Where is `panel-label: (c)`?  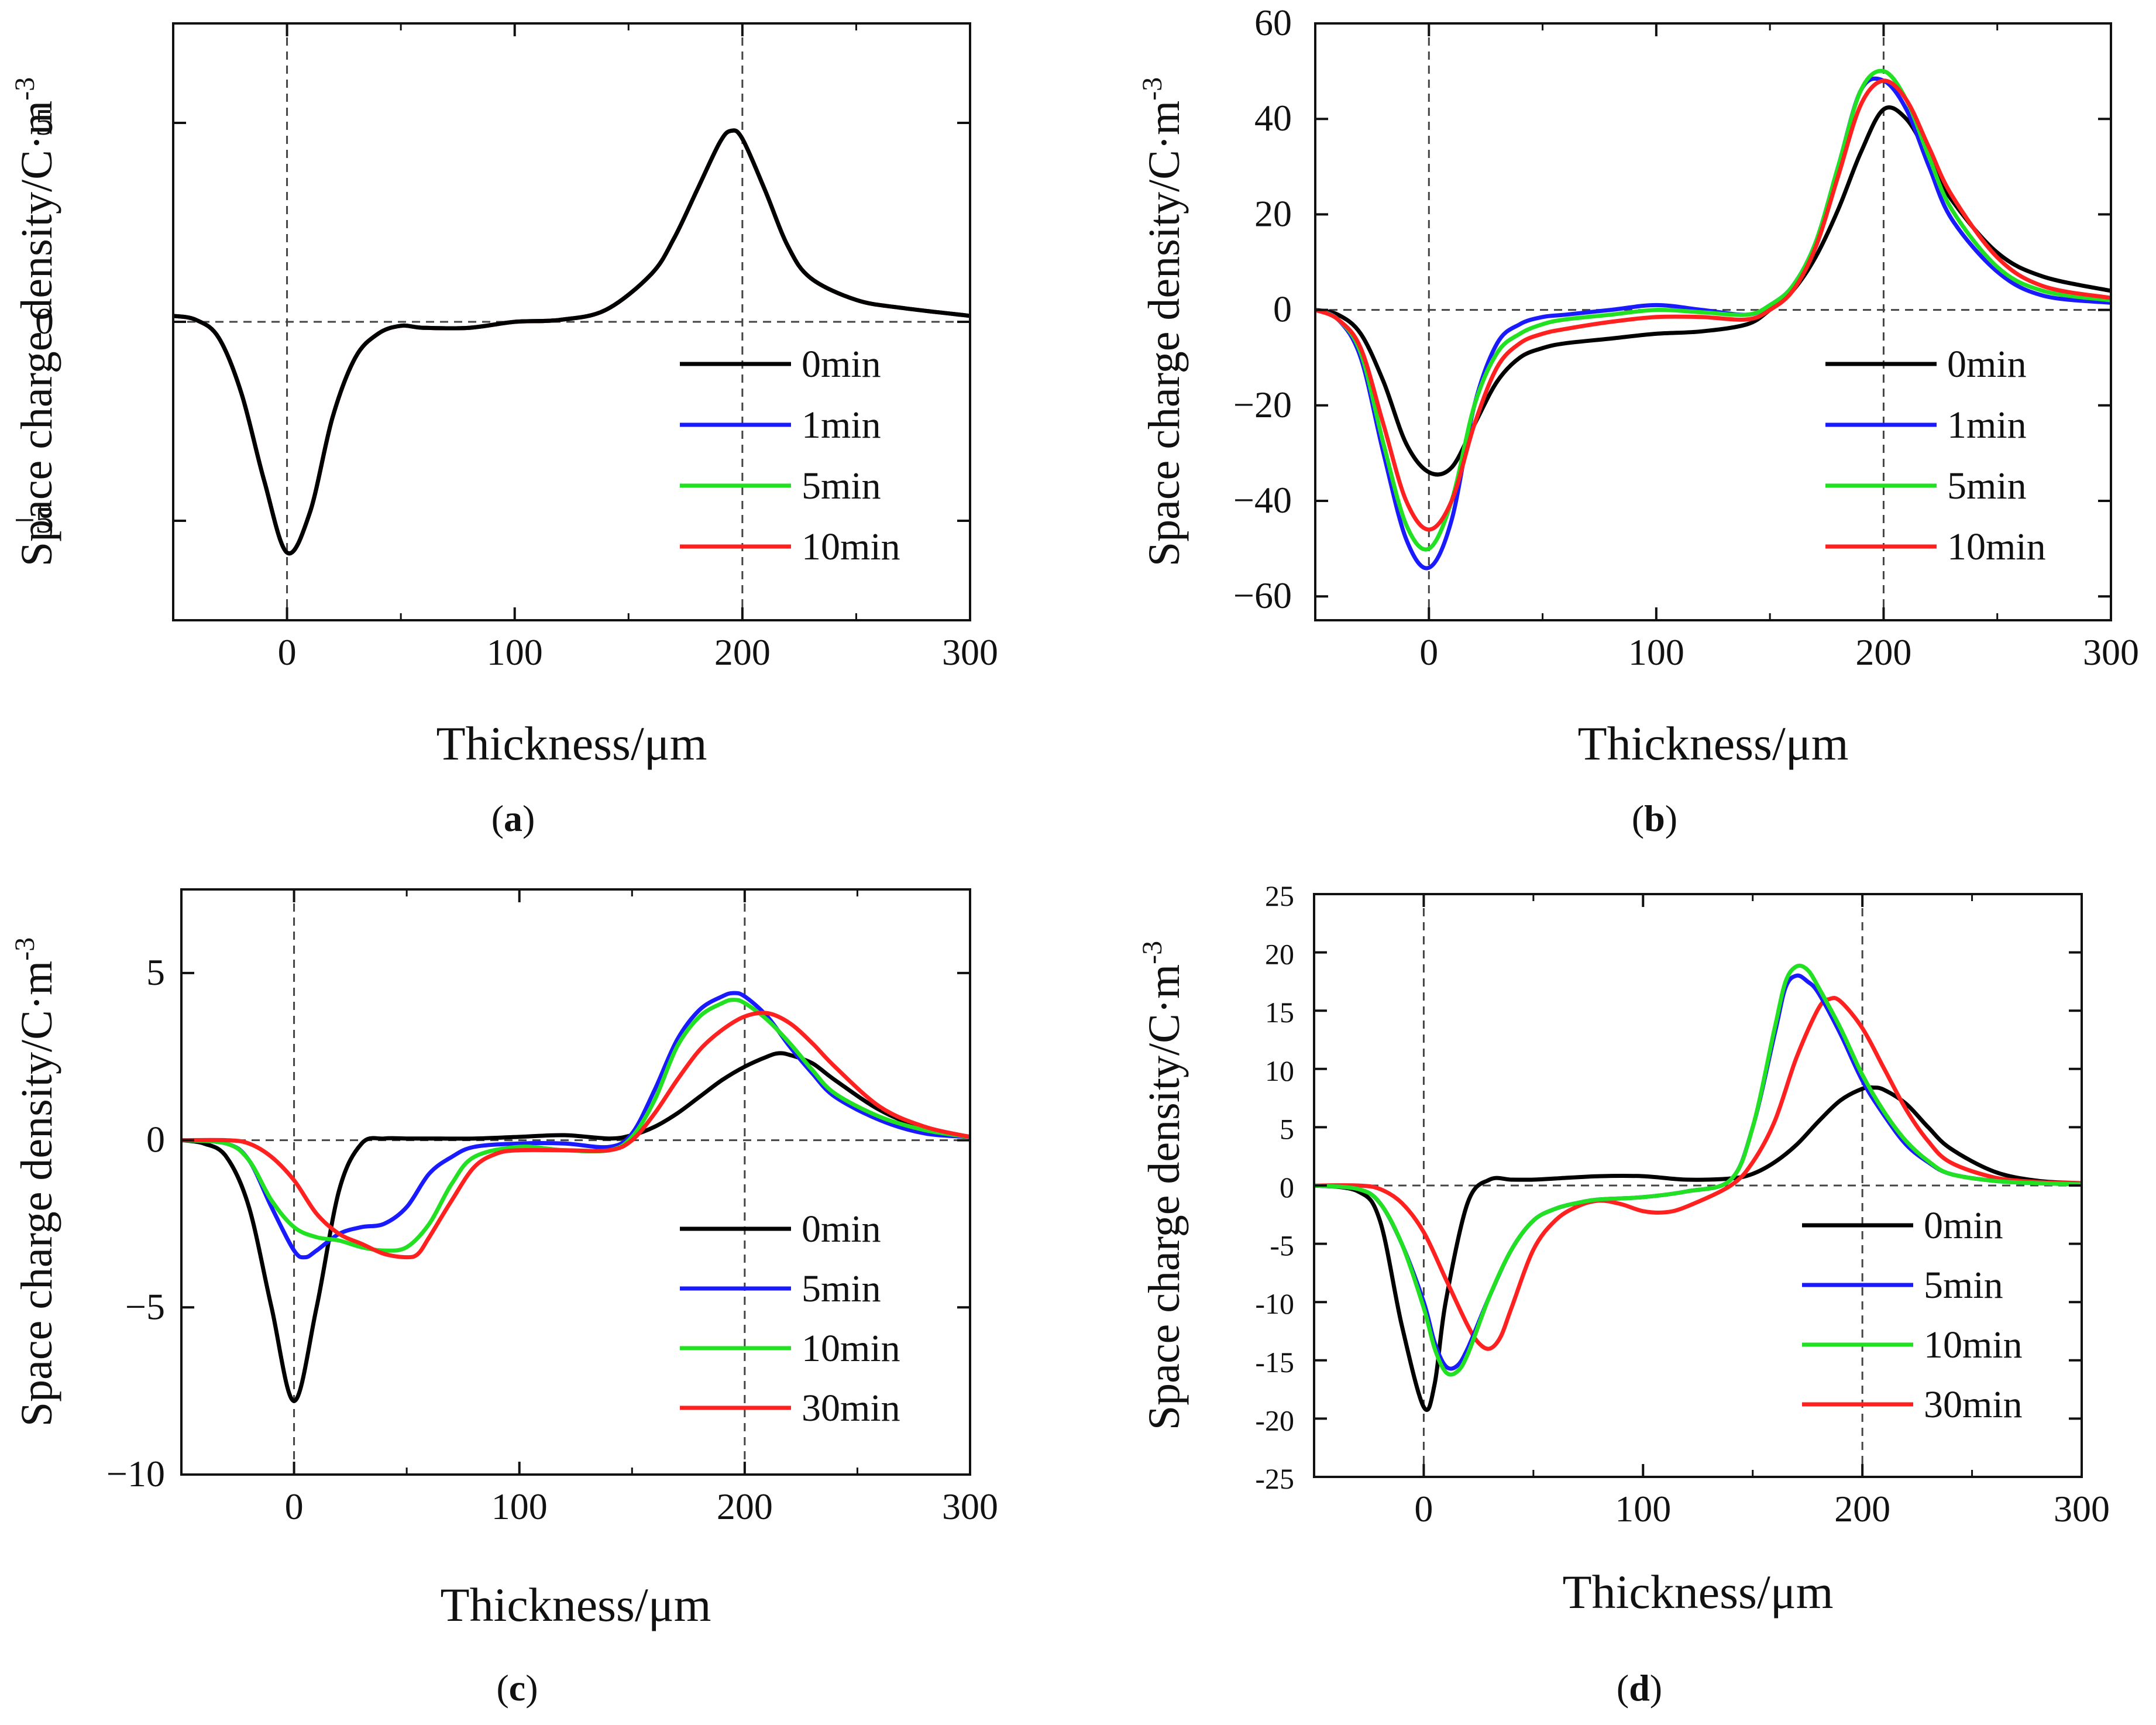 panel-label: (c) is located at coordinates (517, 1688).